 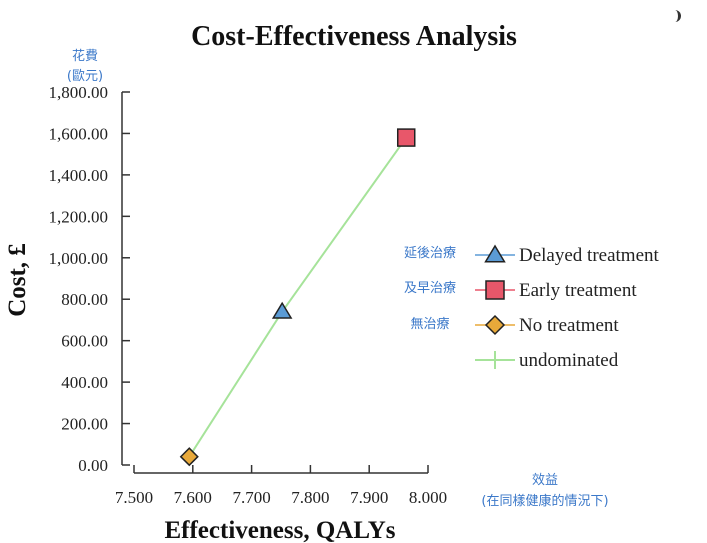 What do you see at coordinates (406, 137) in the screenshot?
I see `data-point-early-treatment` at bounding box center [406, 137].